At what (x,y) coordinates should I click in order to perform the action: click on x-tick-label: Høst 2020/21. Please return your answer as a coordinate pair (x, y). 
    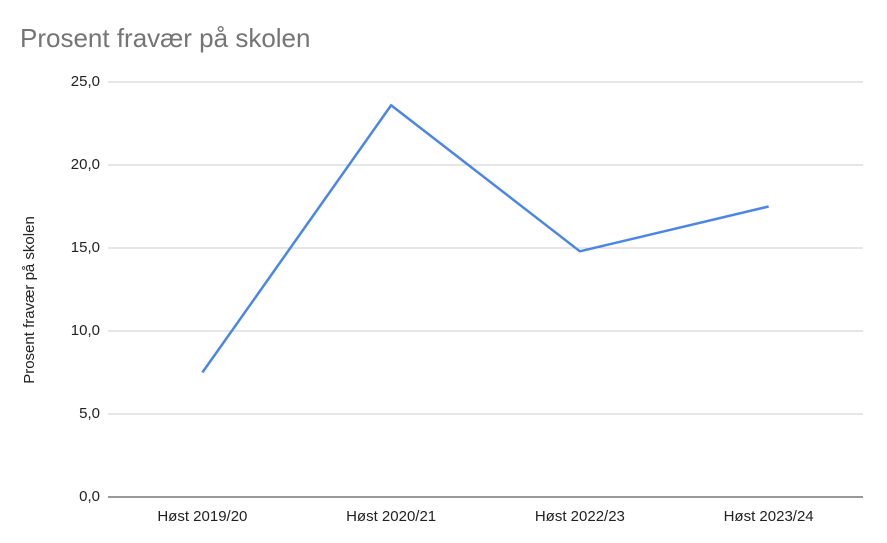
    Looking at the image, I should click on (391, 516).